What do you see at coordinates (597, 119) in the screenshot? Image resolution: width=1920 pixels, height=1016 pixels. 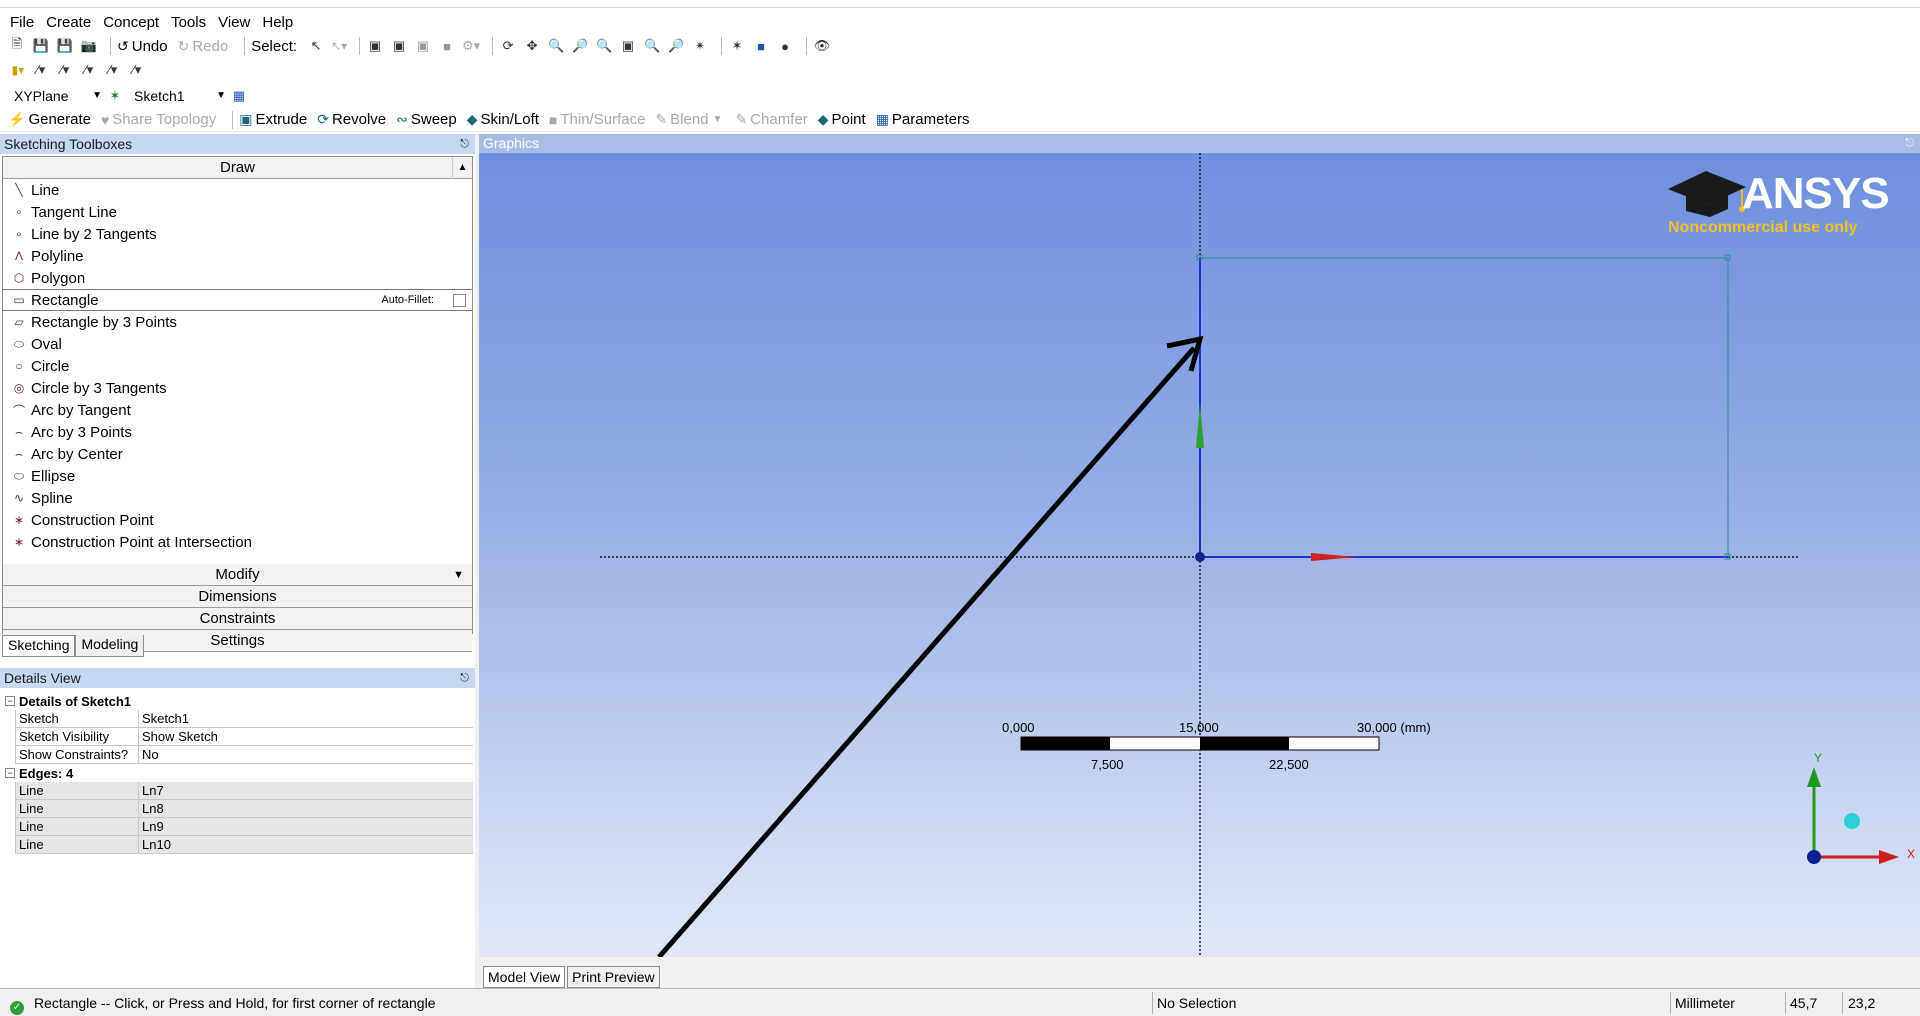 I see `thin-surface-button: ■ Thin/Surface` at bounding box center [597, 119].